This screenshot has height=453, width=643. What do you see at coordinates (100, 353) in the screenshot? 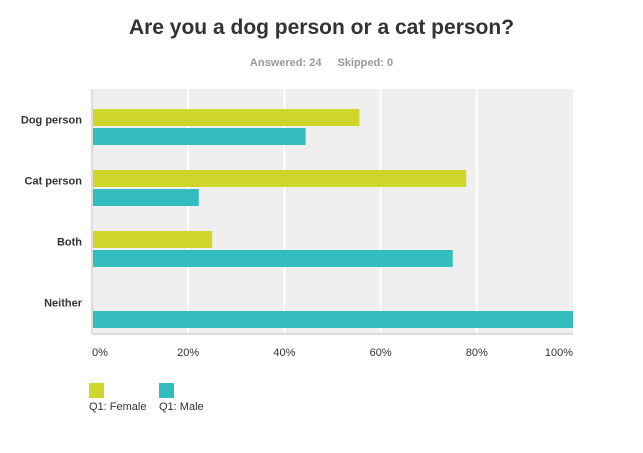
I see `x-tick-label: 0%` at bounding box center [100, 353].